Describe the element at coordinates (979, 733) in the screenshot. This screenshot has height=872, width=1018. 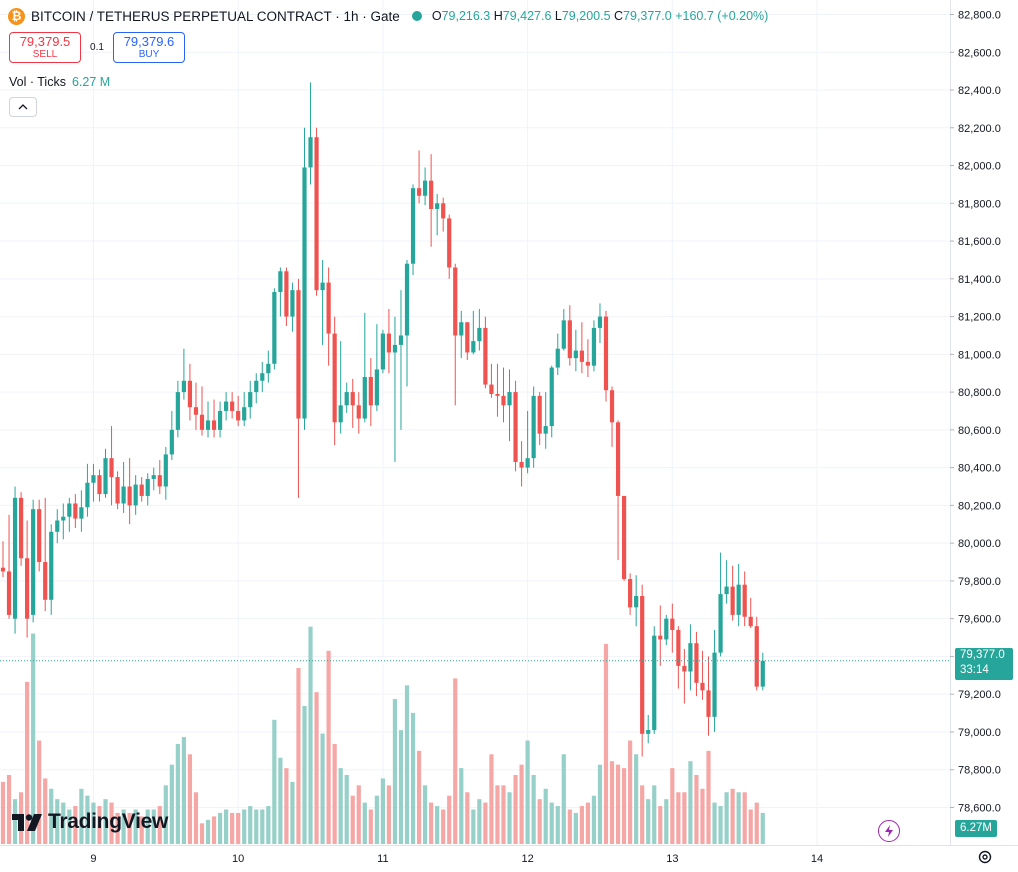
I see `price-tick-label: 79,000.0` at that location.